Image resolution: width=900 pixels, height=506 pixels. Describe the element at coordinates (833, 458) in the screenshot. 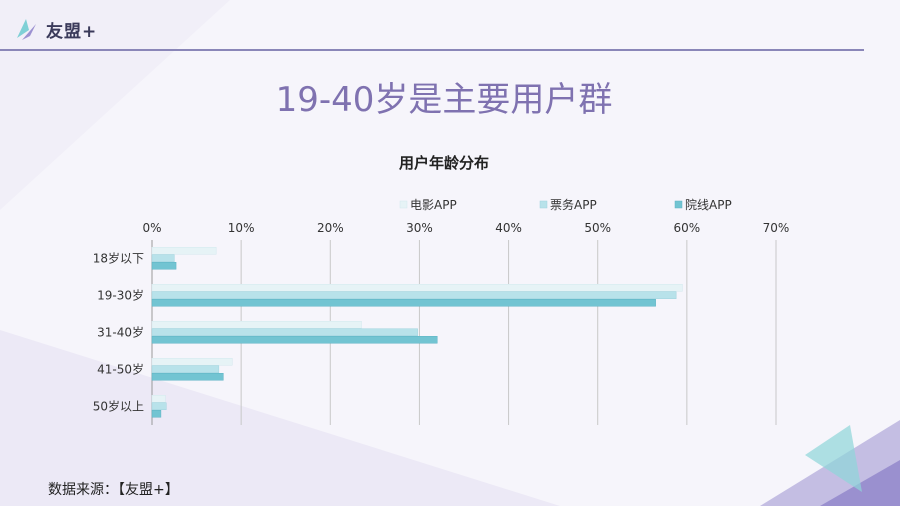

I see `corner-logo-shape` at that location.